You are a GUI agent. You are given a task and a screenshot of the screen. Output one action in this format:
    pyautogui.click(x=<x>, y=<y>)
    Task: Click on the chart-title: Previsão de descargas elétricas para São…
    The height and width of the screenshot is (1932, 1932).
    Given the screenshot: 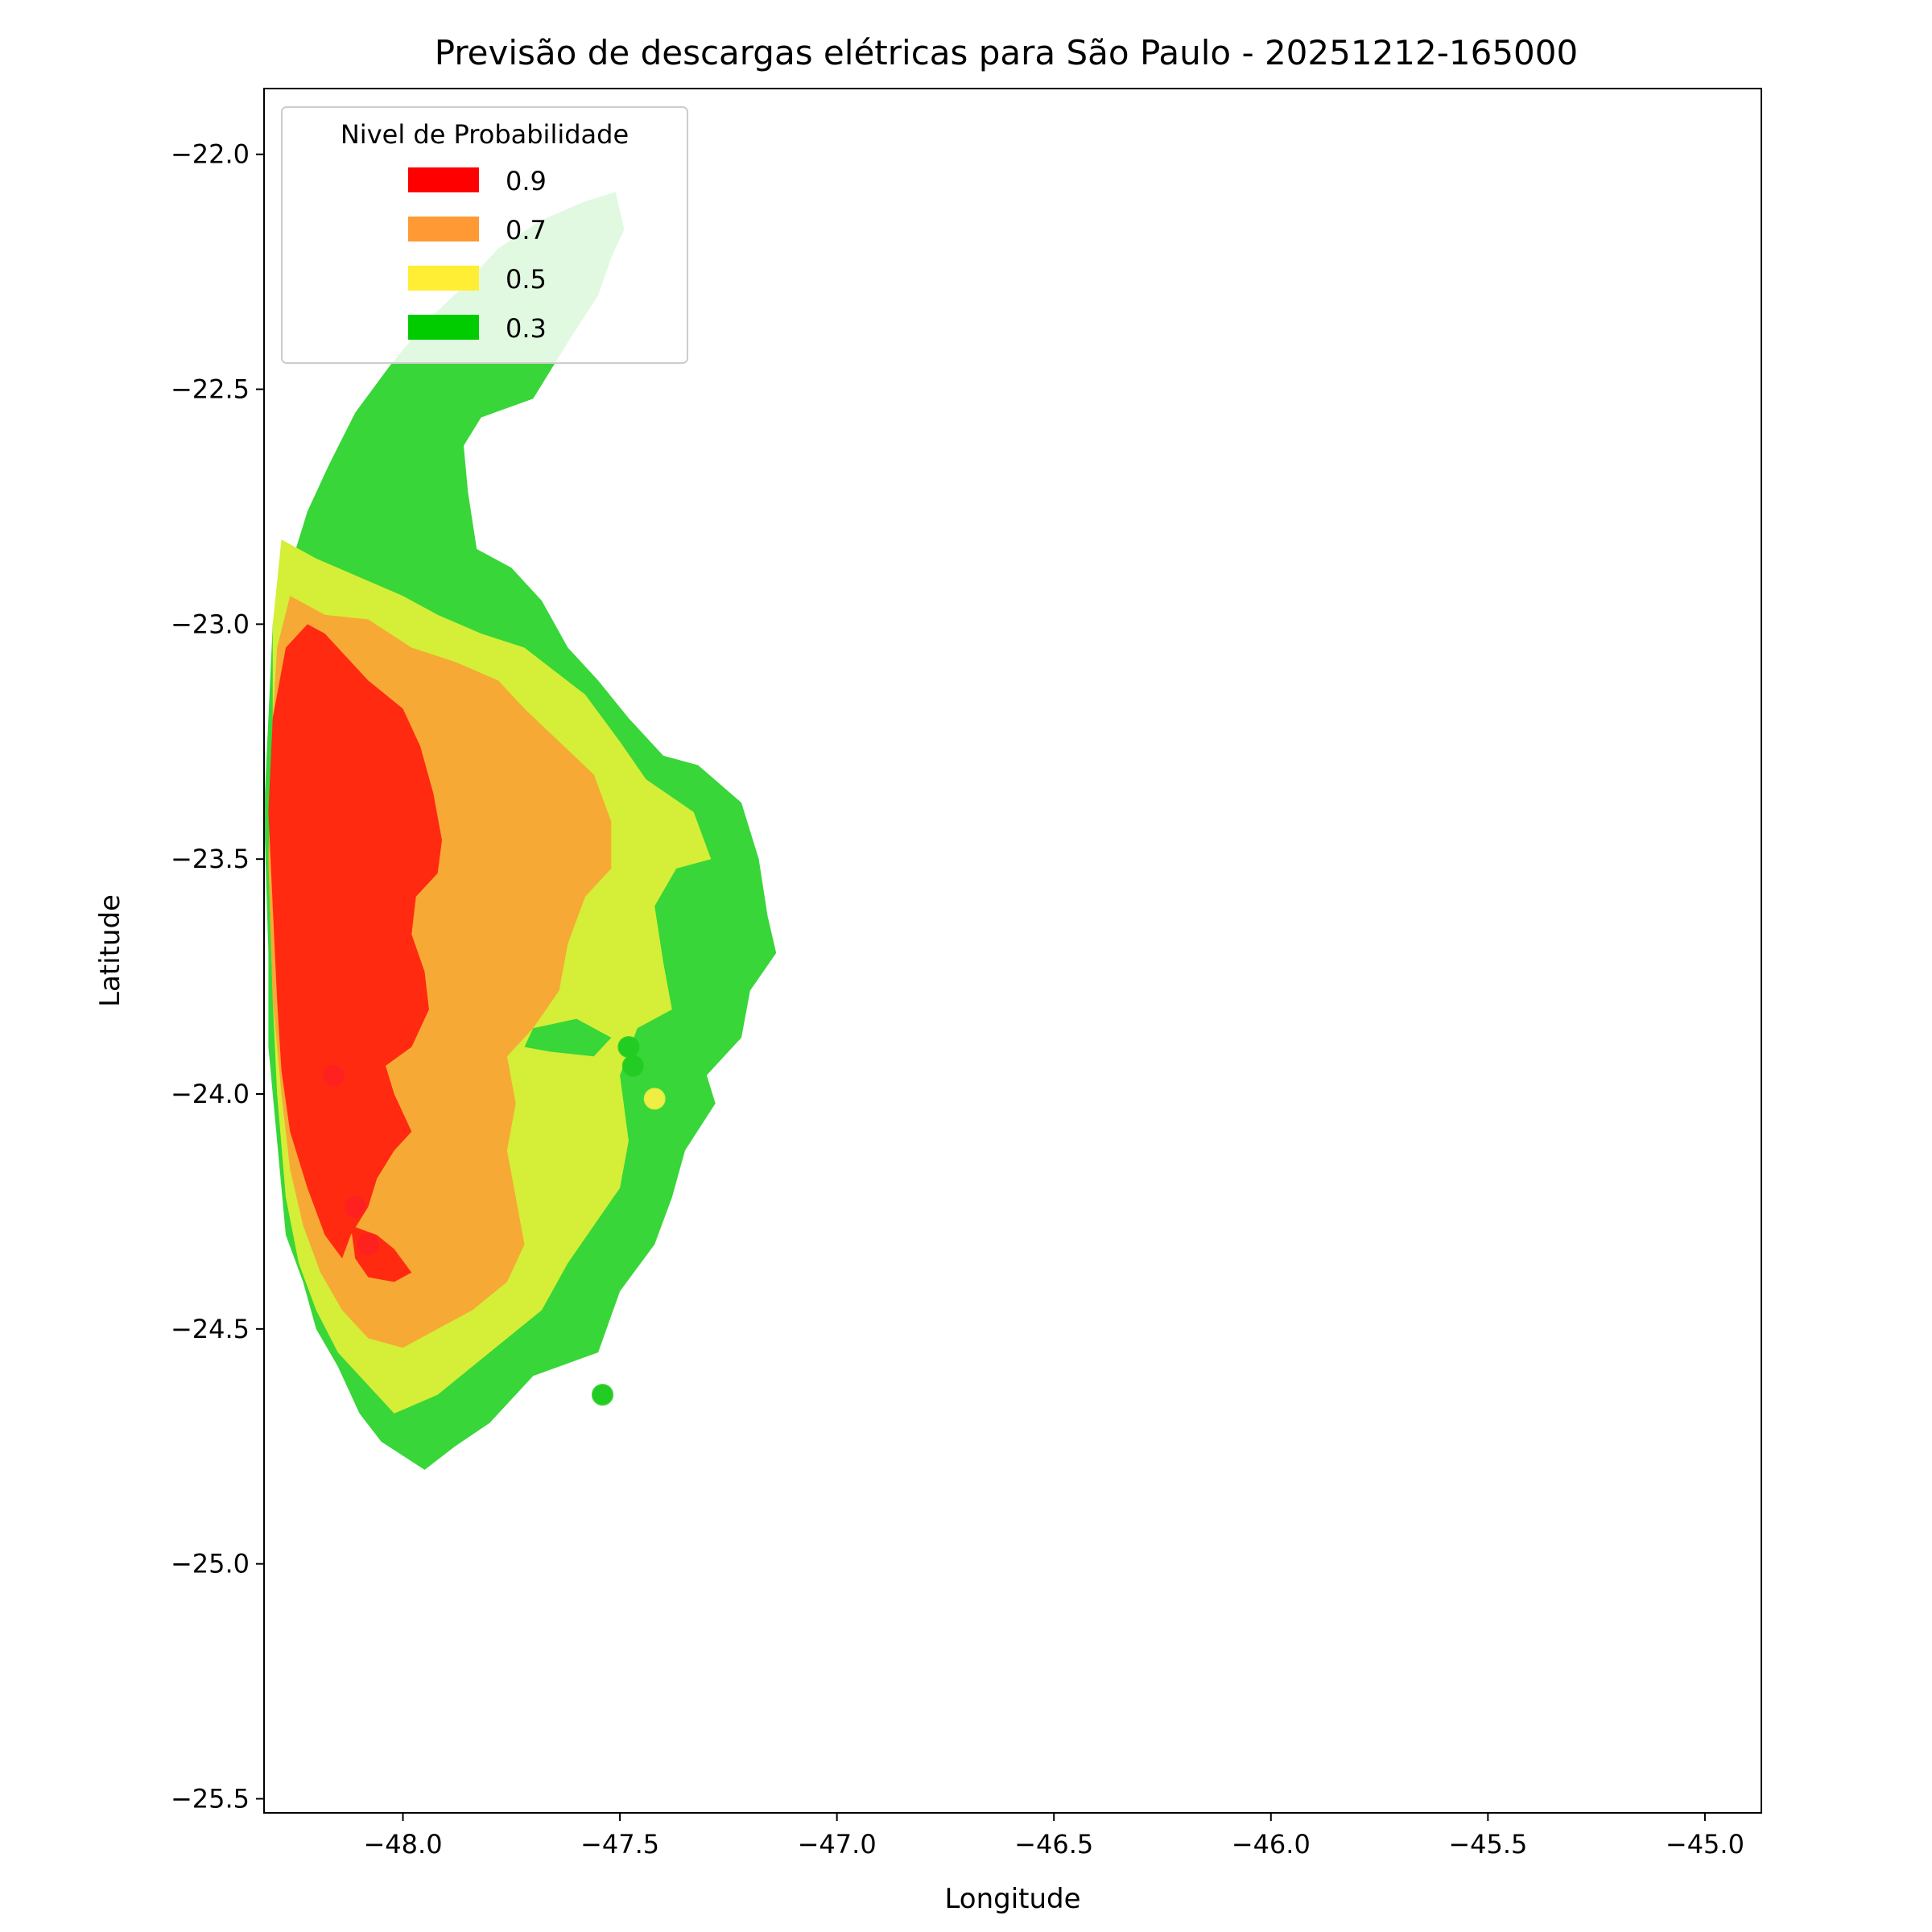 What is the action you would take?
    pyautogui.click(x=1007, y=53)
    